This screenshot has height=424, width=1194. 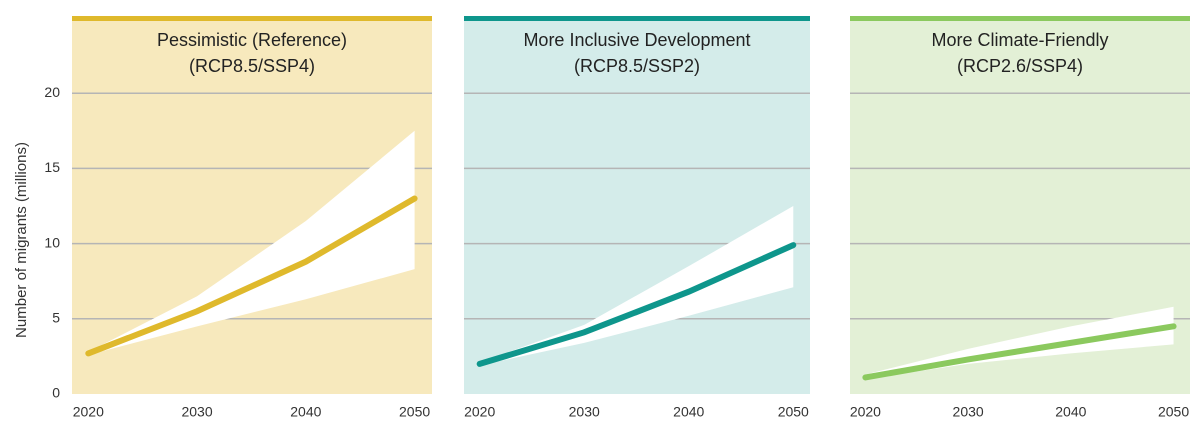 What do you see at coordinates (636, 40) in the screenshot?
I see `panel-title: More Inclusive Development` at bounding box center [636, 40].